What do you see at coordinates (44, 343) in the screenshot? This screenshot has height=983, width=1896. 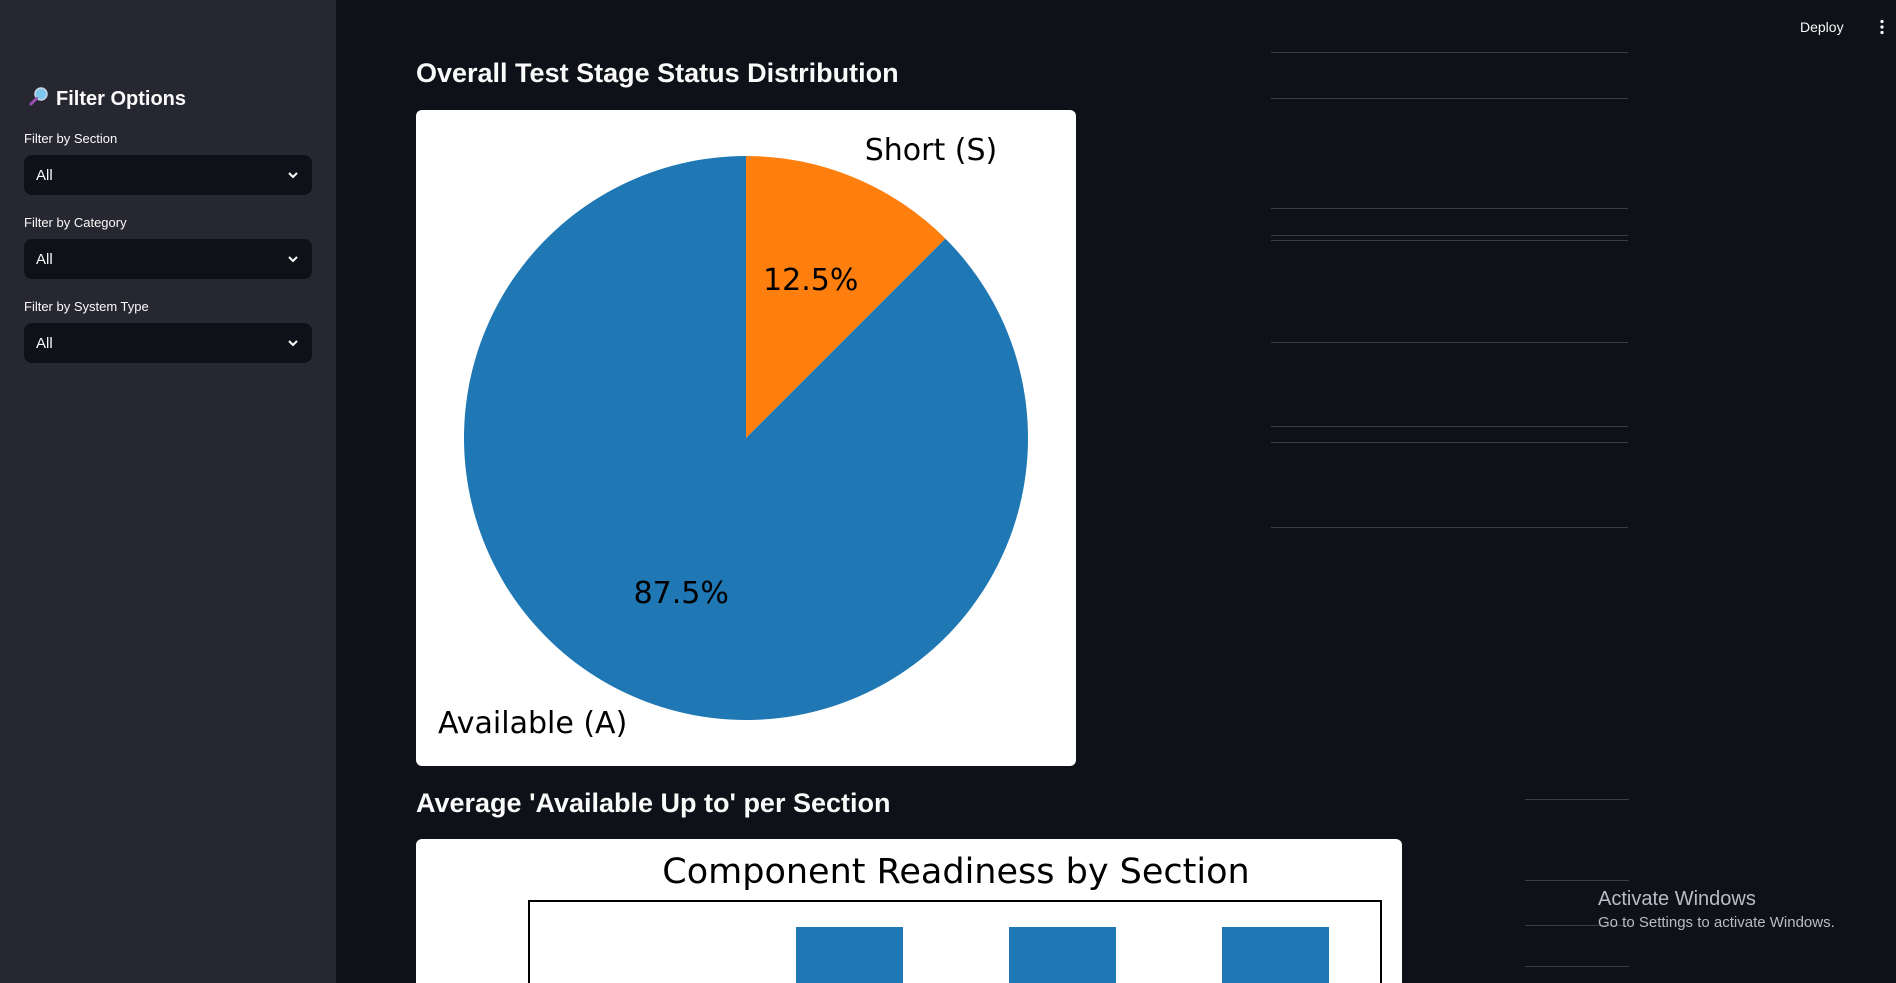 I see `system-type-filter-value: All` at bounding box center [44, 343].